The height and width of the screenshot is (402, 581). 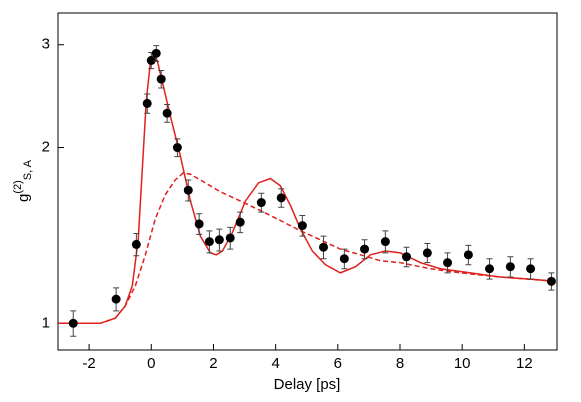 I want to click on x-tick-label: 10, so click(x=462, y=363).